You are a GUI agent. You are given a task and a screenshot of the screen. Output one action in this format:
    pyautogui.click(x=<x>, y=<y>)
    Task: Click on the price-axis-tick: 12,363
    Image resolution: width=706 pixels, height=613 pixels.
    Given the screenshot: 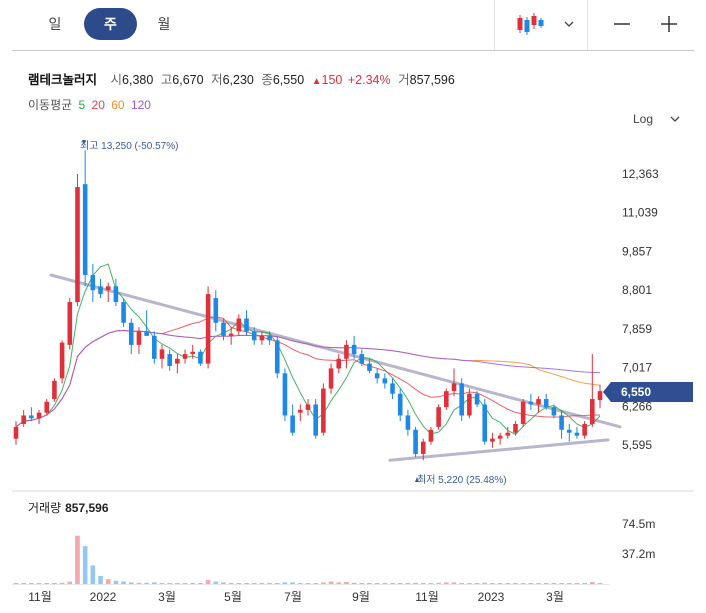 What is the action you would take?
    pyautogui.click(x=640, y=174)
    